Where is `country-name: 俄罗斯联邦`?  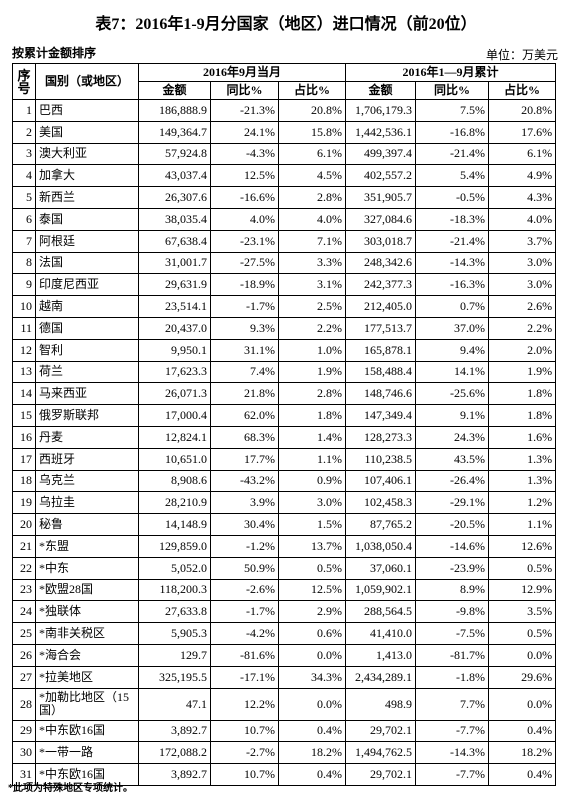
country-name: 俄罗斯联邦 is located at coordinates (87, 415).